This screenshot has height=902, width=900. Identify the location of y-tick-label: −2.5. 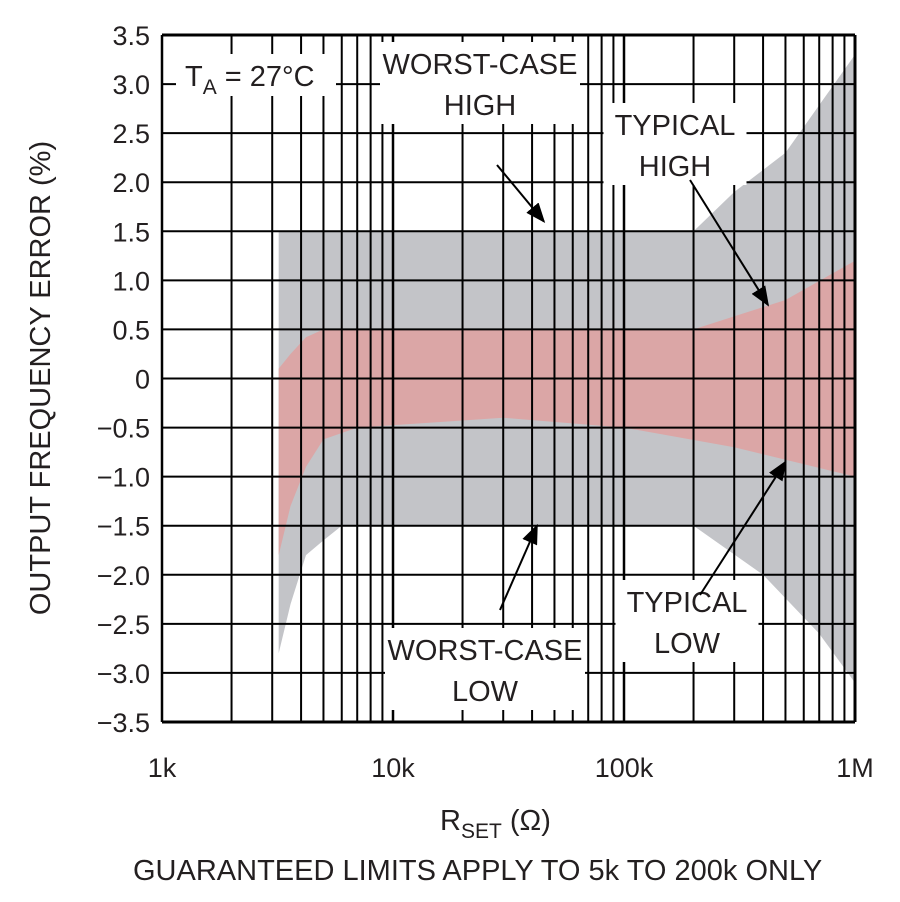
(123, 625).